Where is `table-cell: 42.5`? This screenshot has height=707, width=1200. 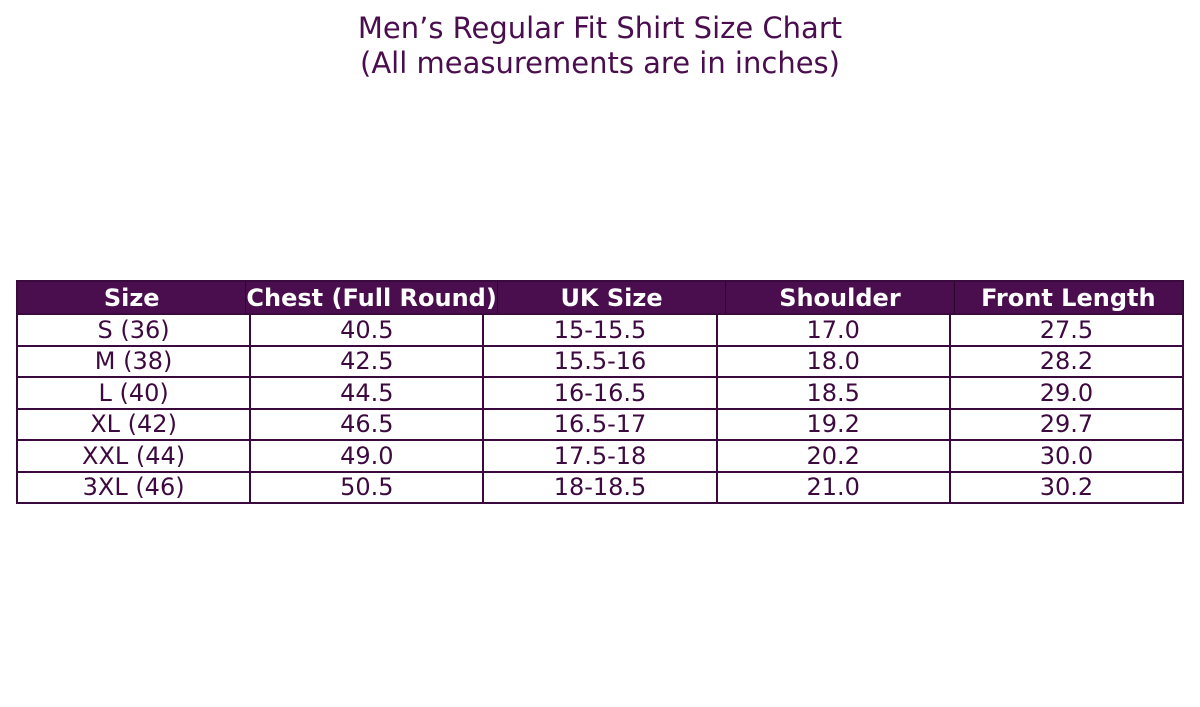
table-cell: 42.5 is located at coordinates (366, 361).